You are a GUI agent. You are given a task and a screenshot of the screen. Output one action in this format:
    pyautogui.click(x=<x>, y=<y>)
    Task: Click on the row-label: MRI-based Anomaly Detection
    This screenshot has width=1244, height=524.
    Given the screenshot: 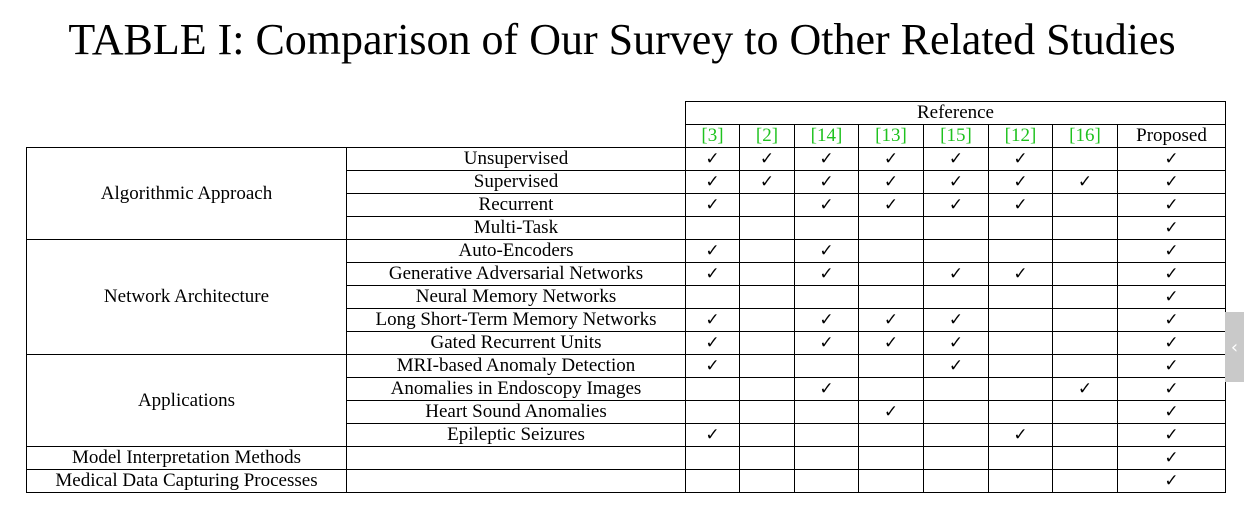 What is the action you would take?
    pyautogui.click(x=516, y=366)
    